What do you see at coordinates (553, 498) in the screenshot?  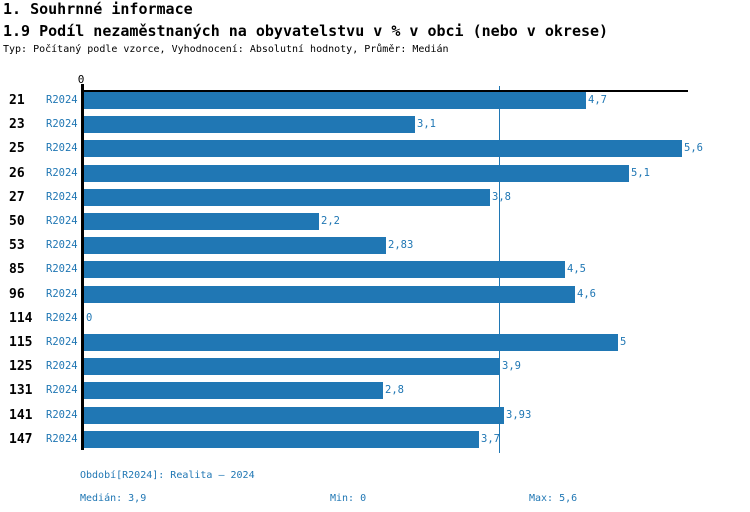 I see `max-summary-label: Max: 5,6` at bounding box center [553, 498].